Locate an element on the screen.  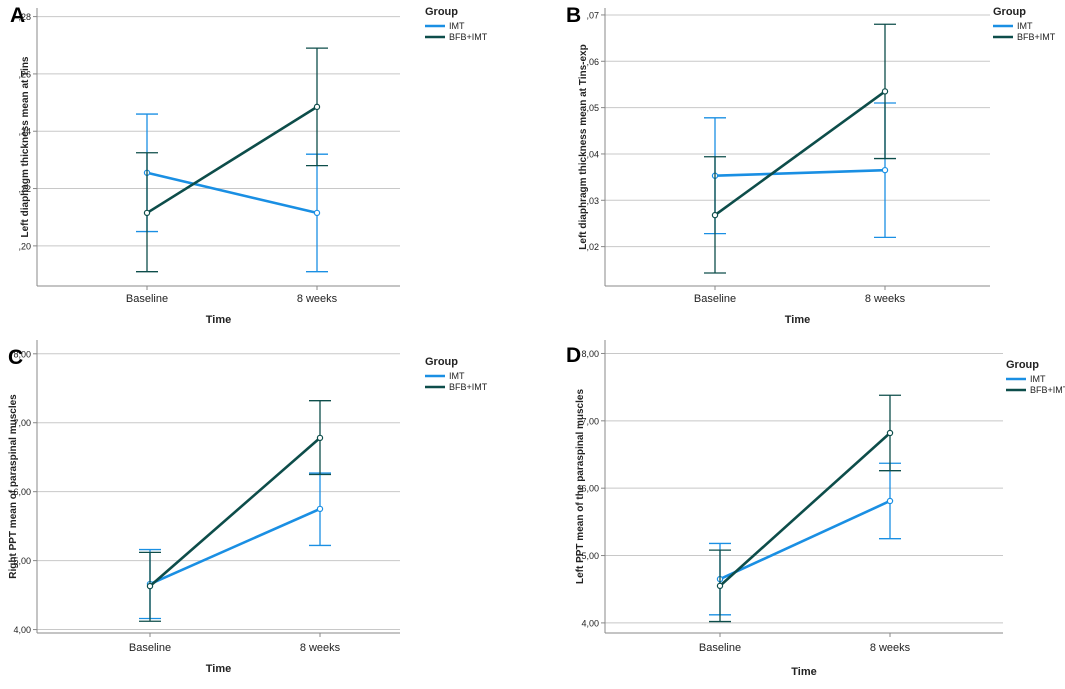
y-tick-label: ,05 is located at coordinates (592, 108).